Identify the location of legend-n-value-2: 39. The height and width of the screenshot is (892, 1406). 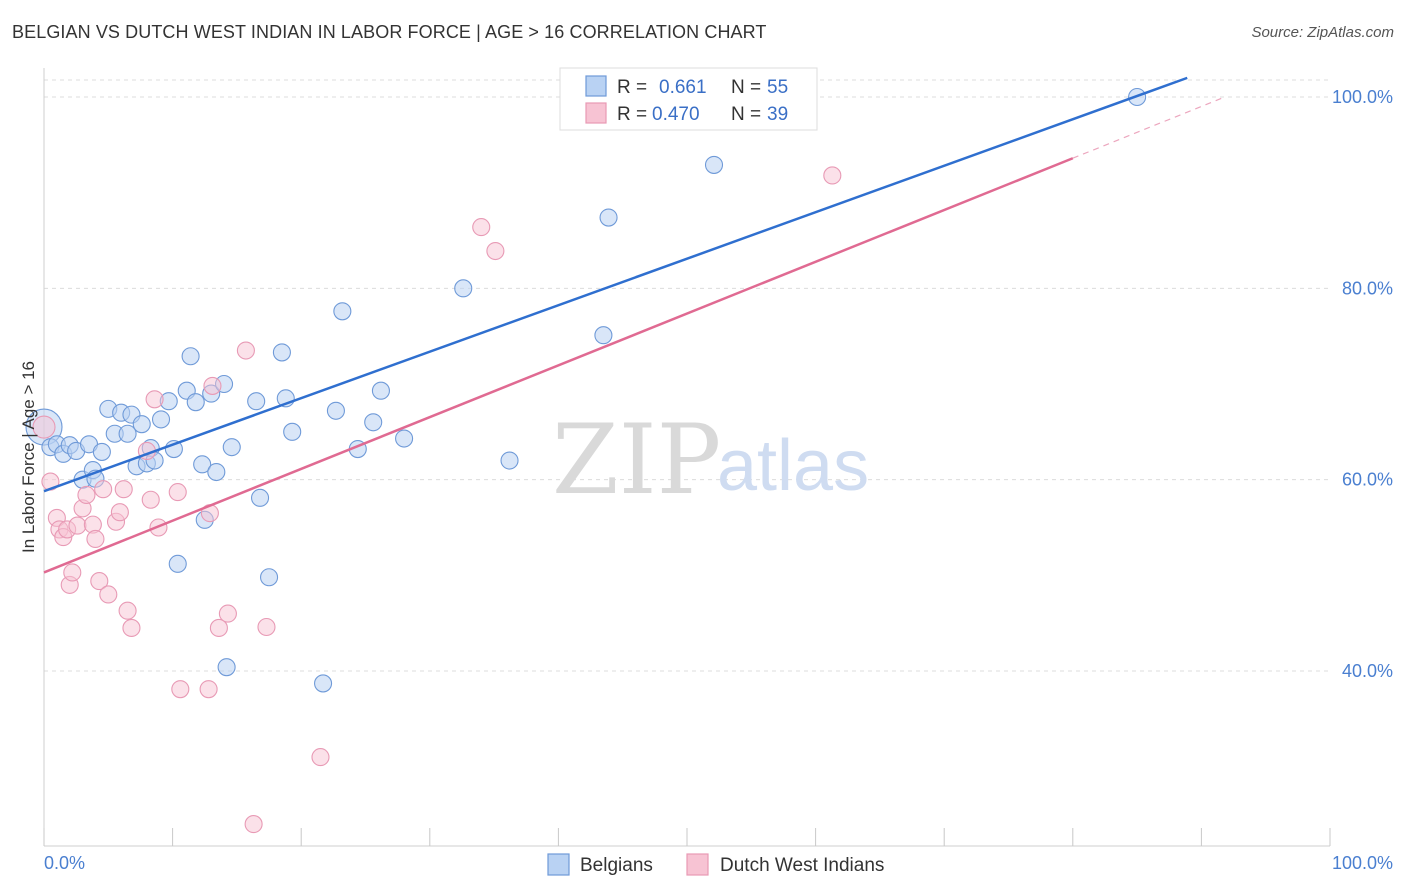
(777, 114).